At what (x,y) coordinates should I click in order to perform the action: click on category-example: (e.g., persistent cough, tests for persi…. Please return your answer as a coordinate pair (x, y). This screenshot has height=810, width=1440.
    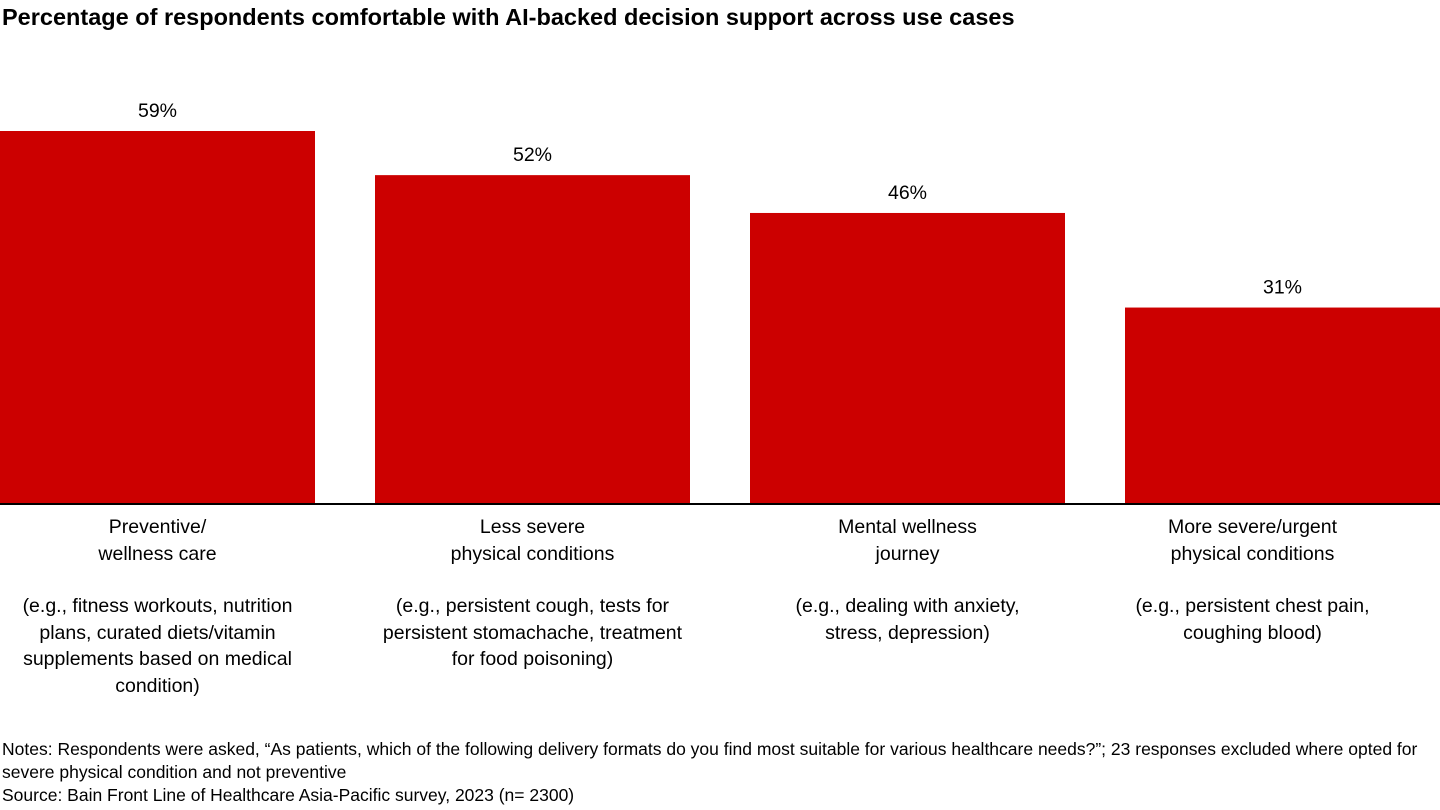
    Looking at the image, I should click on (532, 632).